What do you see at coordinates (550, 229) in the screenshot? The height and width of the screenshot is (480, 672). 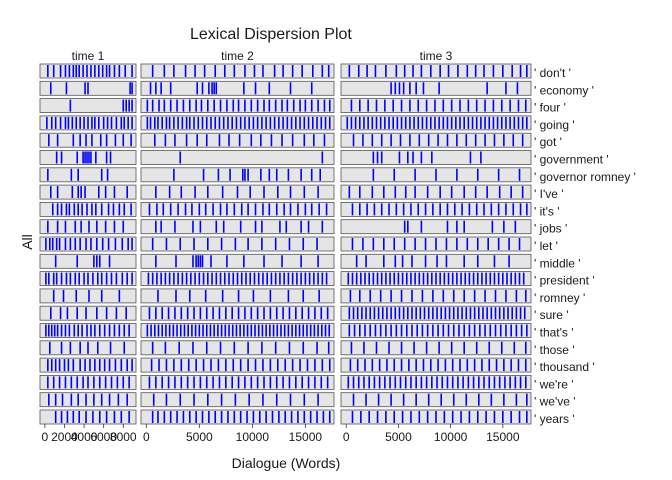 I see `word-label: ' jobs '` at bounding box center [550, 229].